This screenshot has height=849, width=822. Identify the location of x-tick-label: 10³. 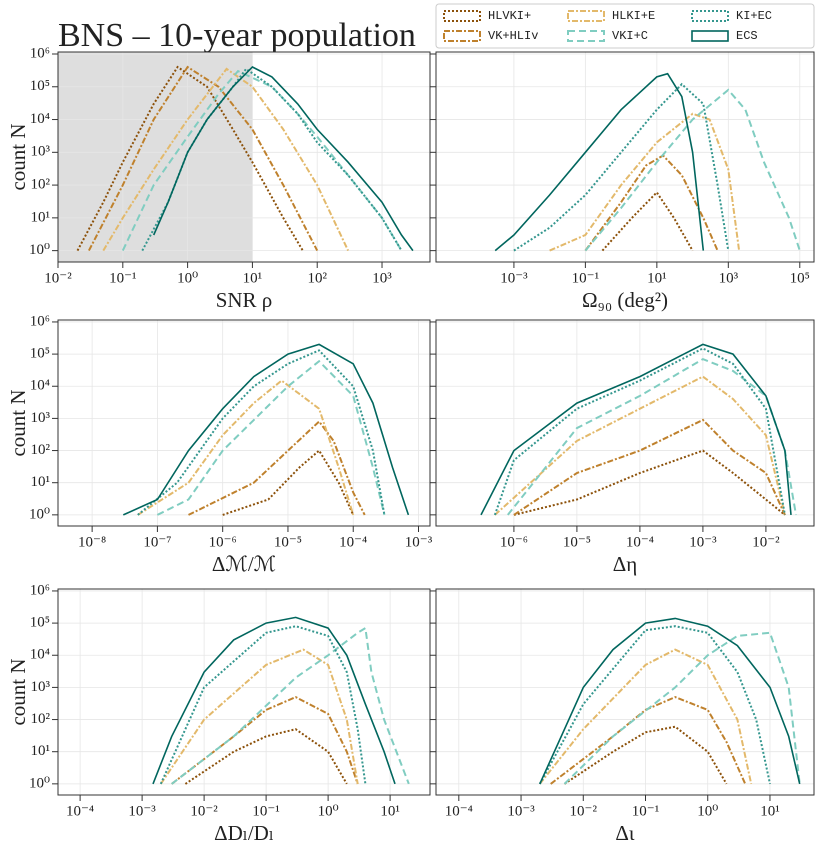
(729, 278).